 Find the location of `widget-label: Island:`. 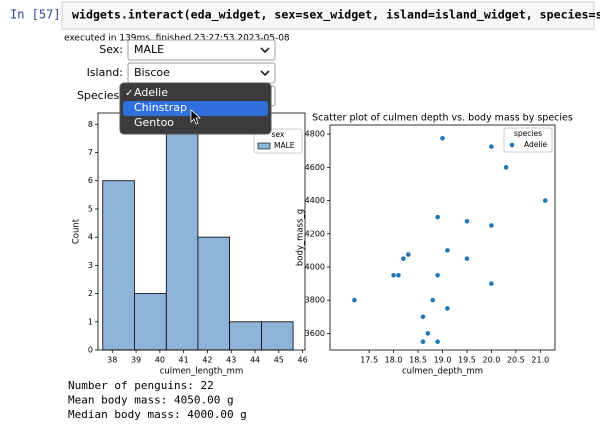

widget-label: Island: is located at coordinates (105, 72).